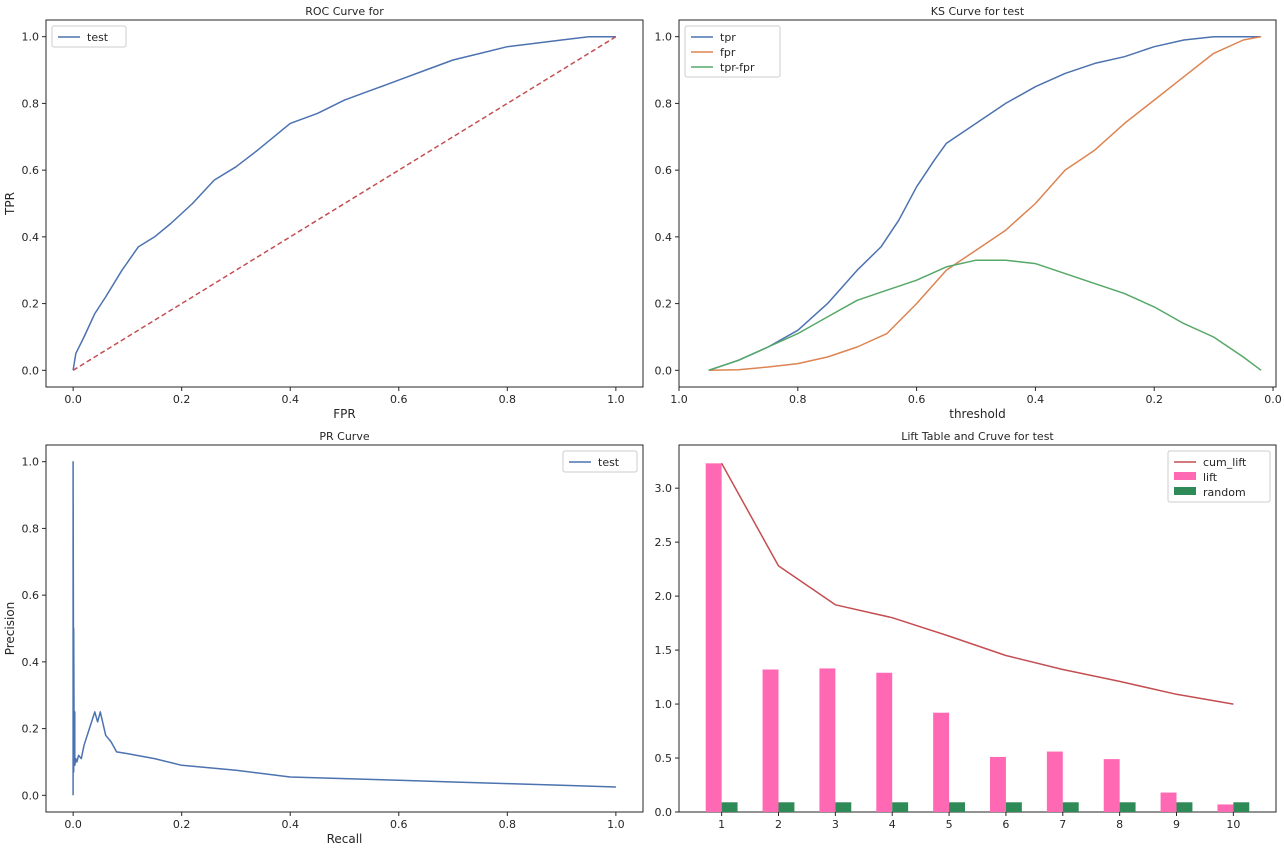 Image resolution: width=1284 pixels, height=852 pixels. Describe the element at coordinates (977, 436) in the screenshot. I see `chart-title: Lift Table and Cruve for test` at that location.